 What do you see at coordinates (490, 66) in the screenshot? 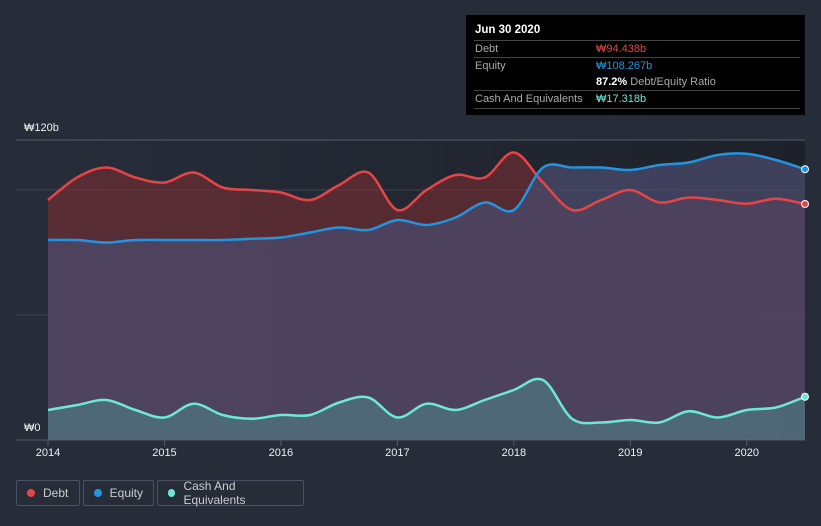
I see `tooltip-equity-label: Equity` at bounding box center [490, 66].